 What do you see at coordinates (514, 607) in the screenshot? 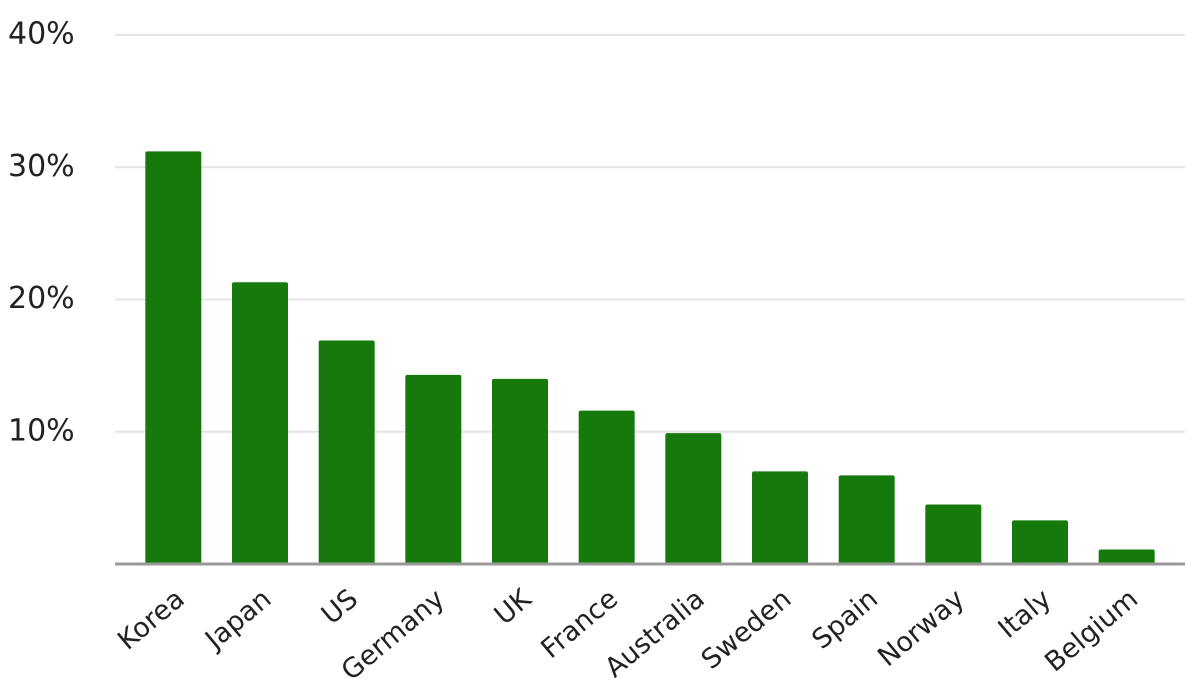
I see `x-tick-label: UK` at bounding box center [514, 607].